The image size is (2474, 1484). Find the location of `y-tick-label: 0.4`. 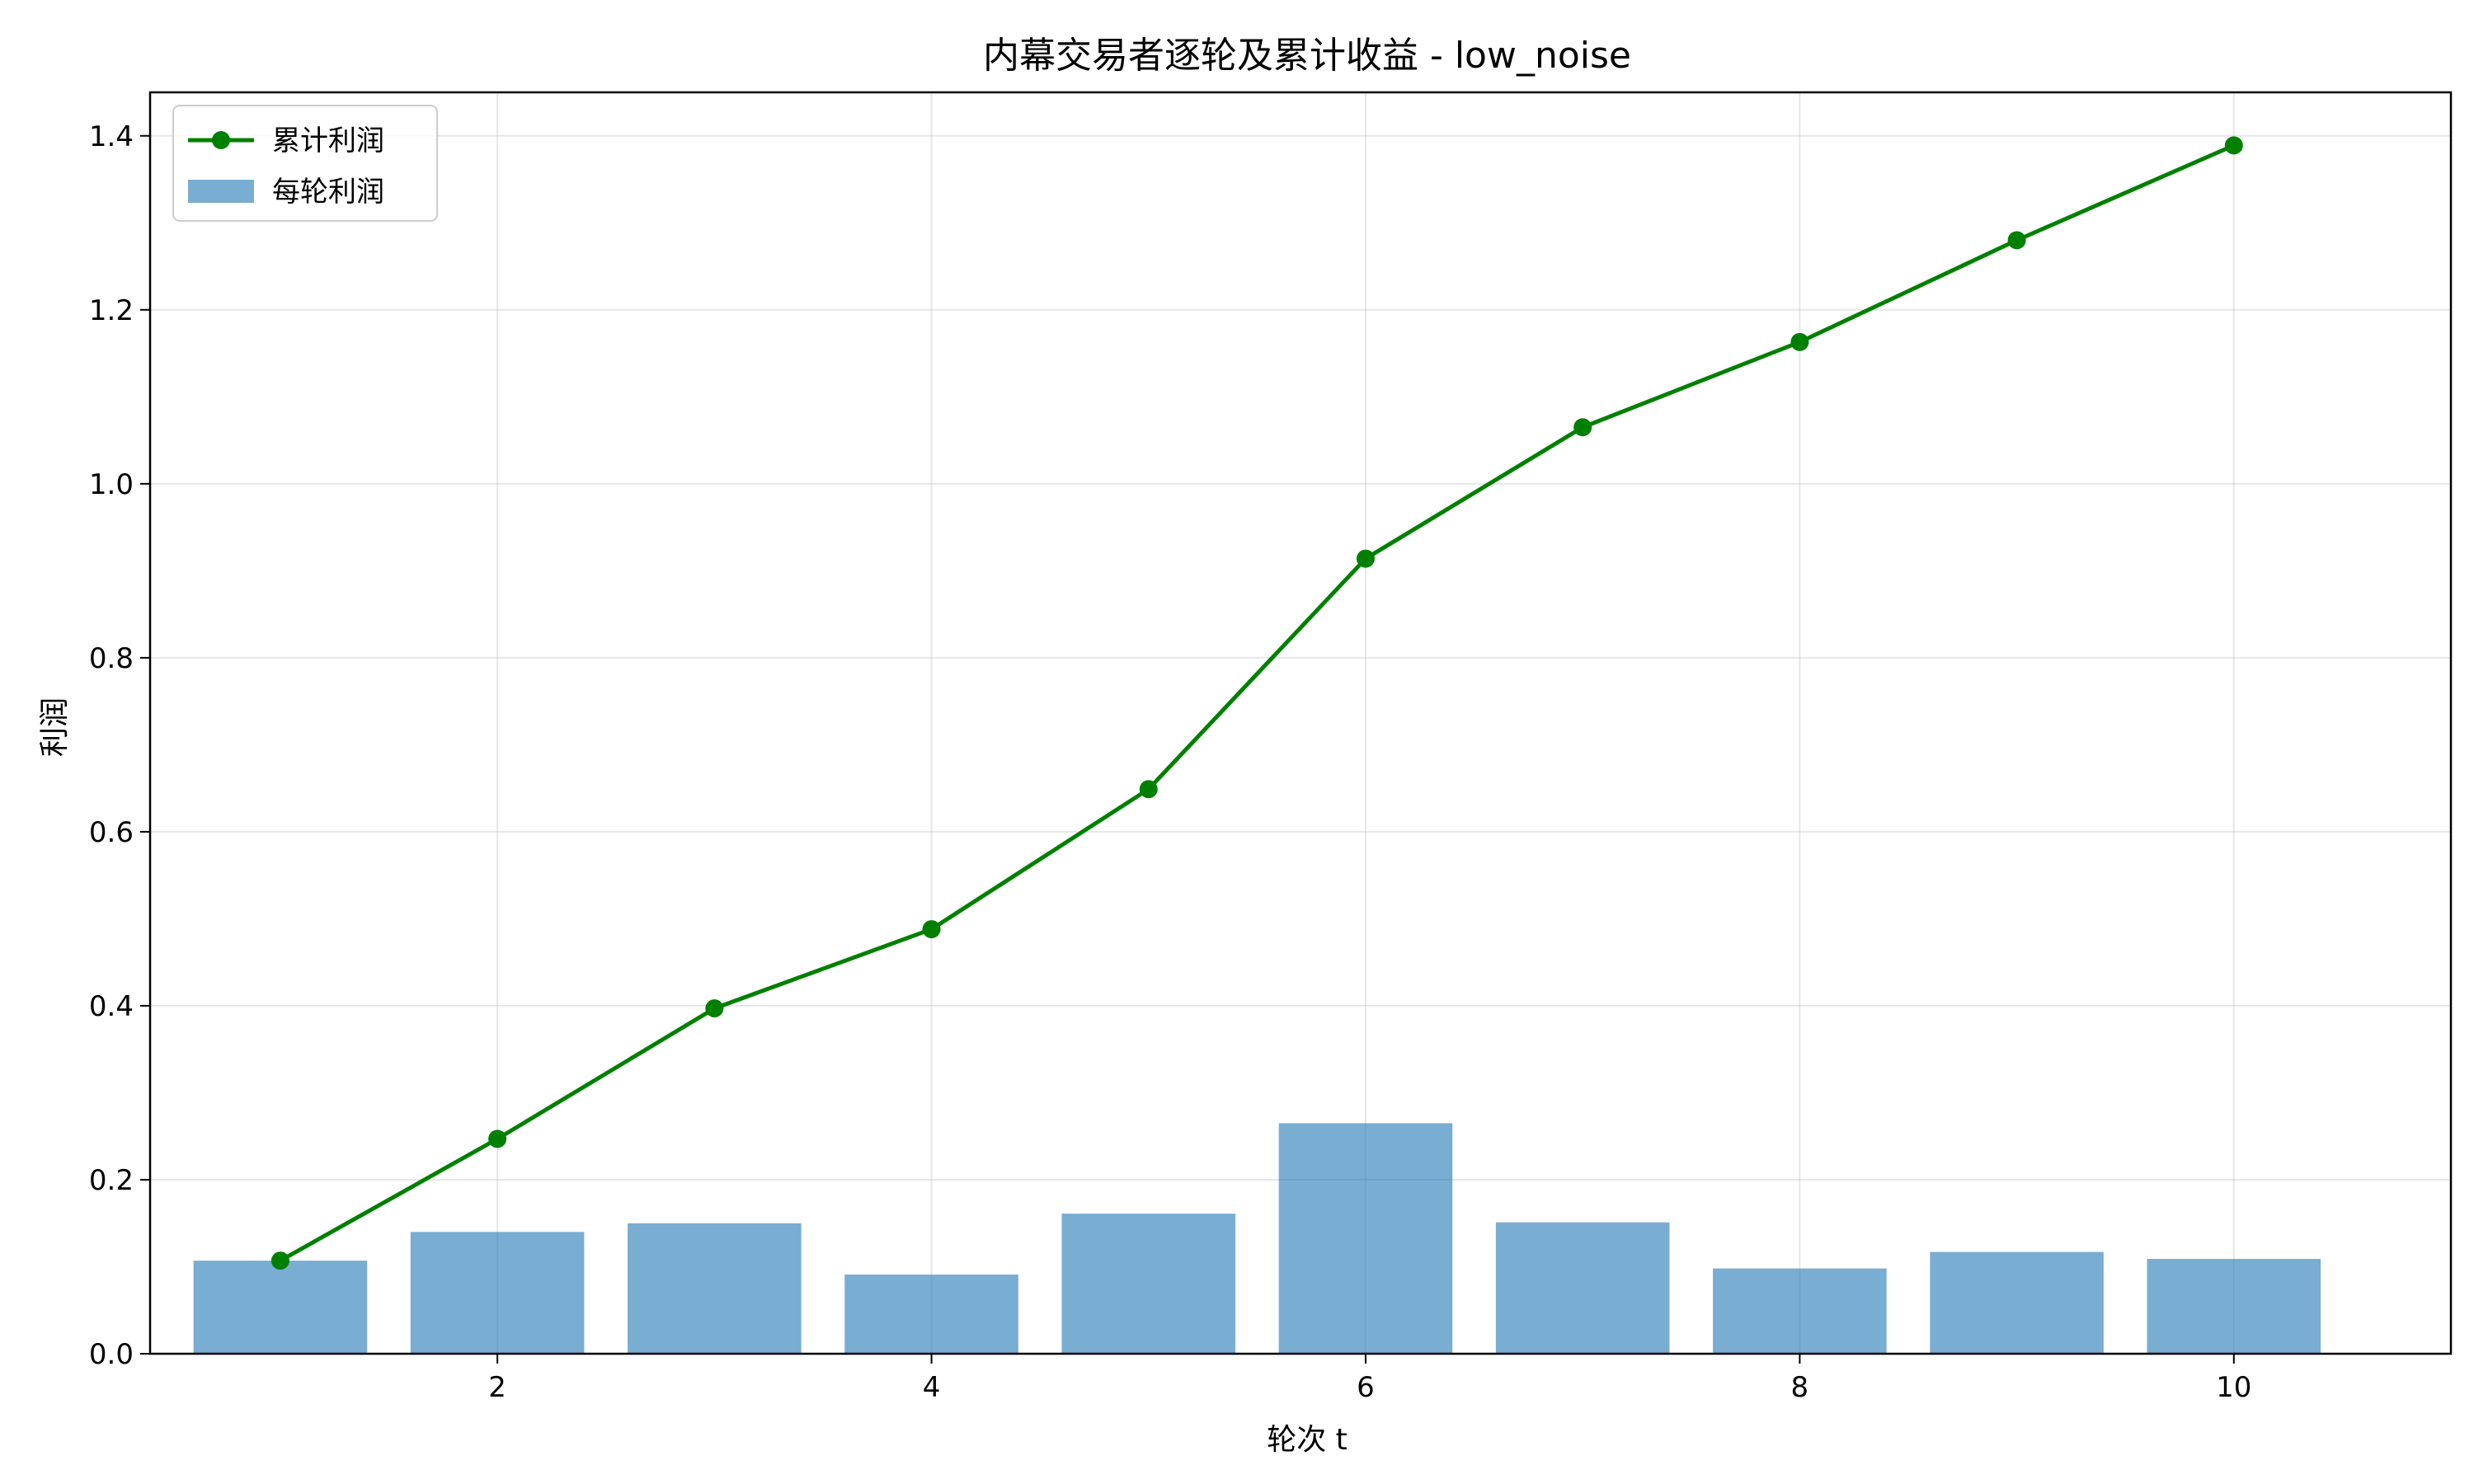

y-tick-label: 0.4 is located at coordinates (111, 1006).